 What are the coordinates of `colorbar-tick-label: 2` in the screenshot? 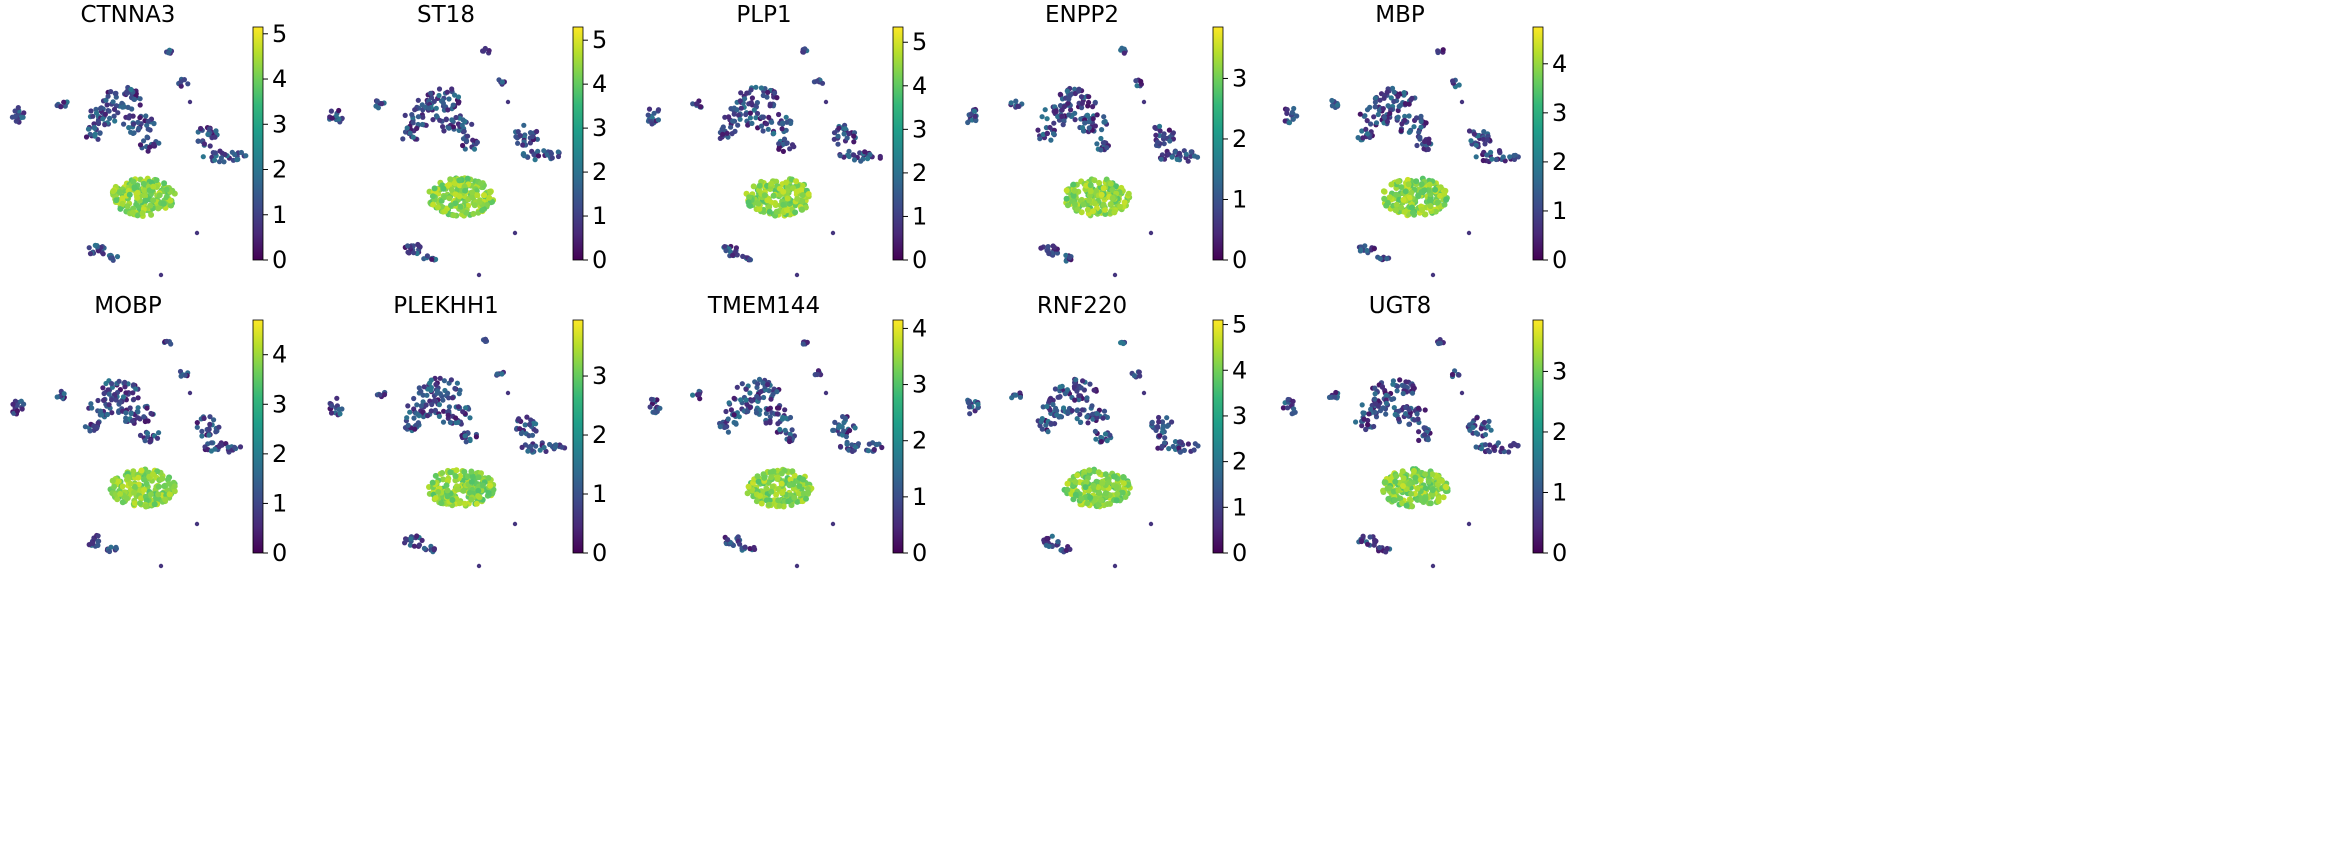 It's located at (1559, 432).